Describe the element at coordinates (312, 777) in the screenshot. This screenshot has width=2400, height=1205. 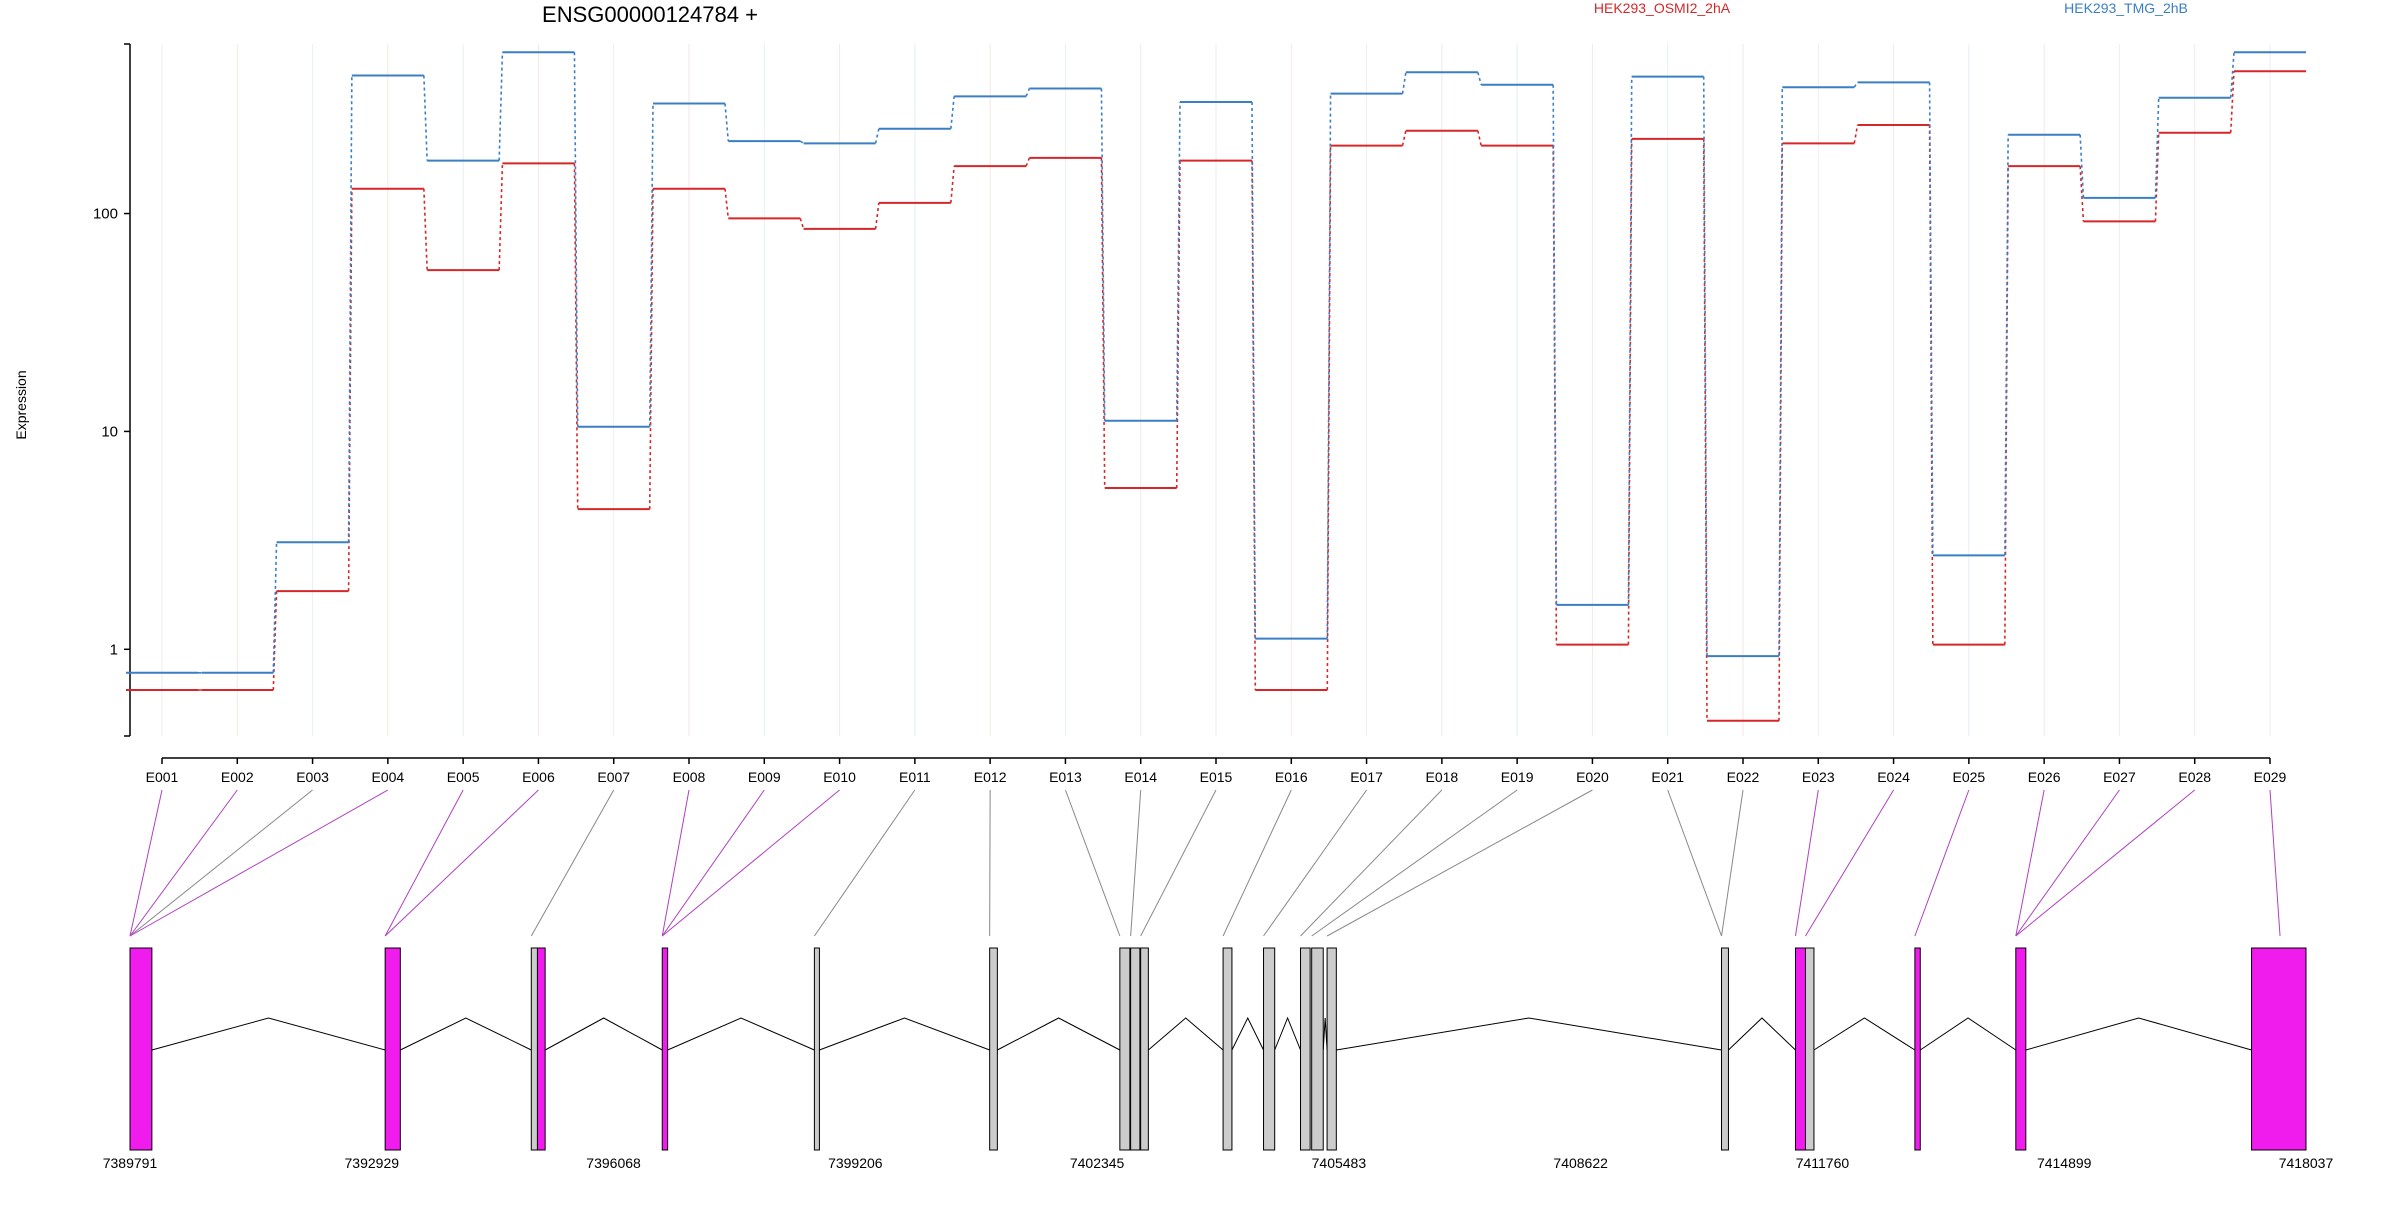
I see `x-tick-label: E003` at that location.